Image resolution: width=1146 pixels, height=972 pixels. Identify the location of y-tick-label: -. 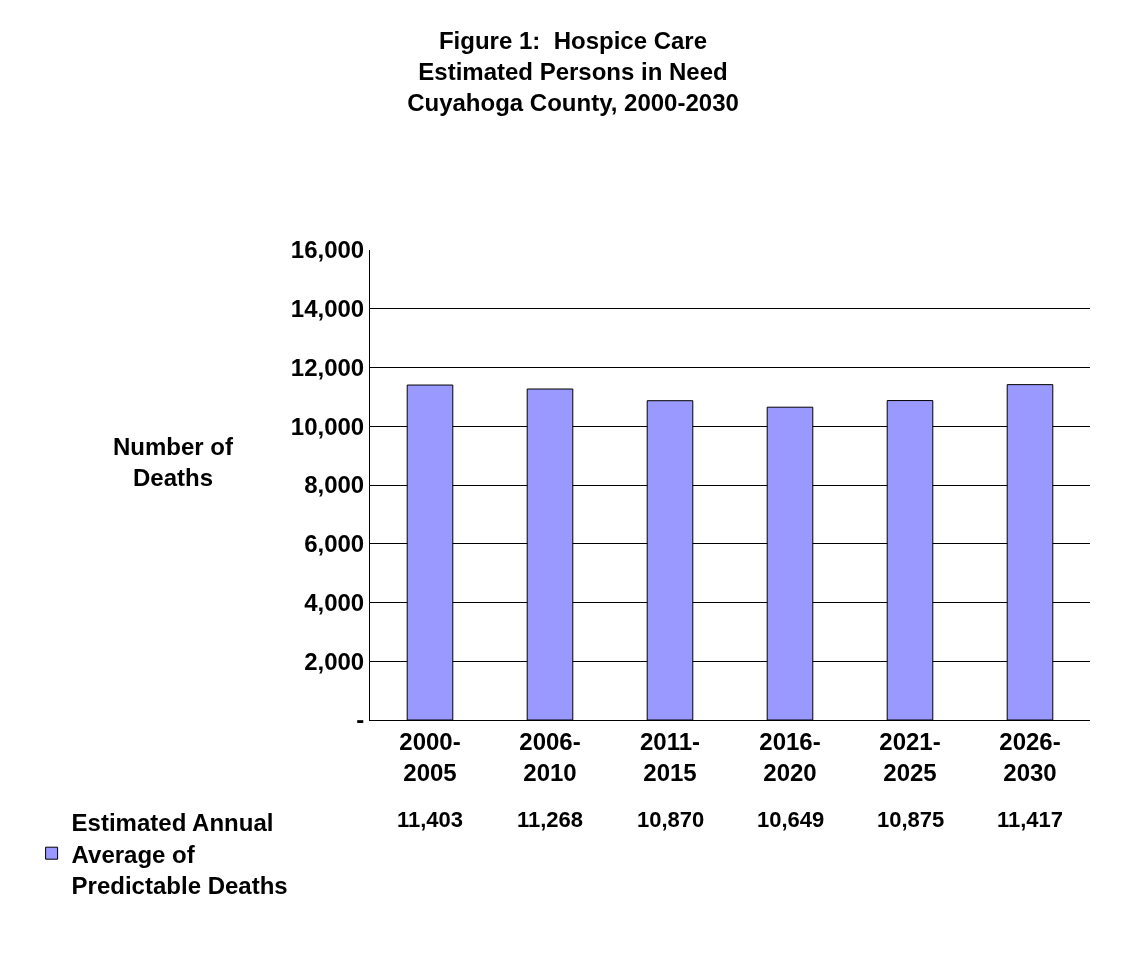
(360, 720).